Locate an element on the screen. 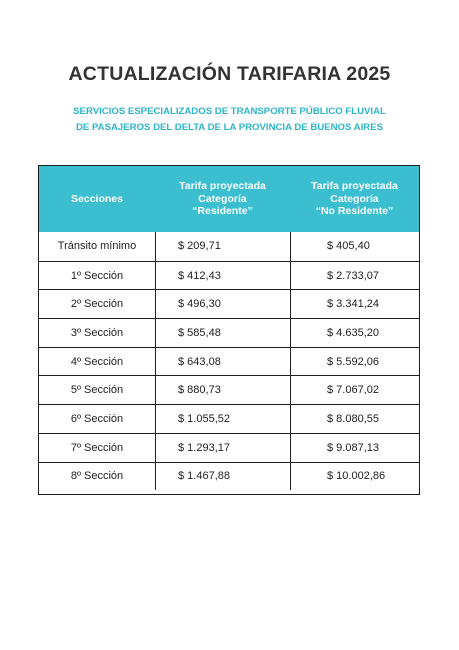 The image size is (459, 650). seccion-cell: 8º Sección is located at coordinates (97, 476).